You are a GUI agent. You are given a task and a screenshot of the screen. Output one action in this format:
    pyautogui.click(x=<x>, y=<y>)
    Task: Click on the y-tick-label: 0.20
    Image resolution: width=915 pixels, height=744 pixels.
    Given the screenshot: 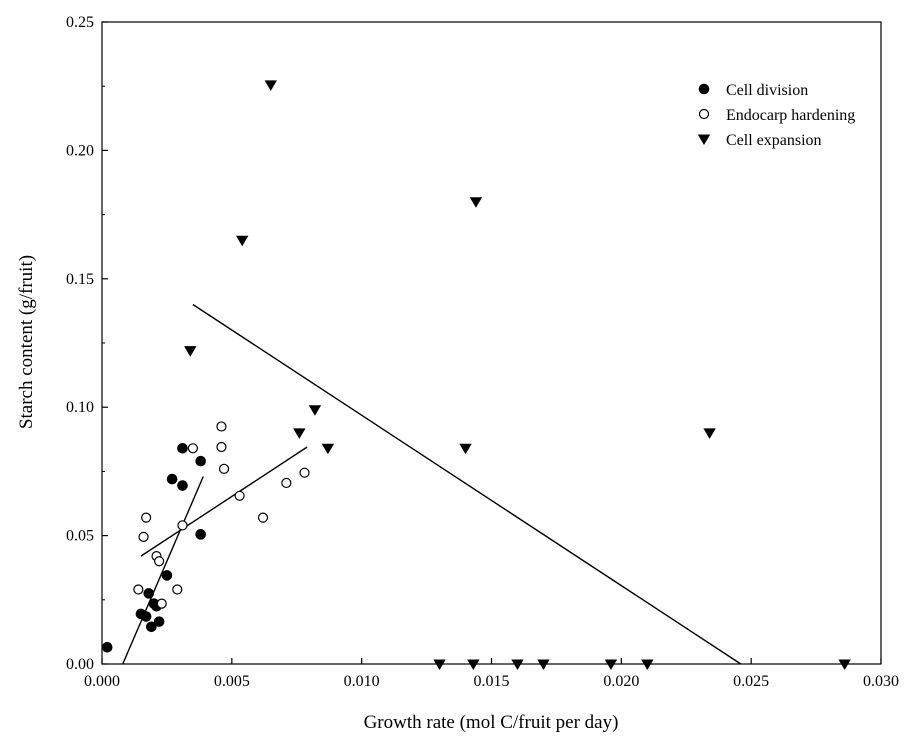 What is the action you would take?
    pyautogui.click(x=80, y=150)
    